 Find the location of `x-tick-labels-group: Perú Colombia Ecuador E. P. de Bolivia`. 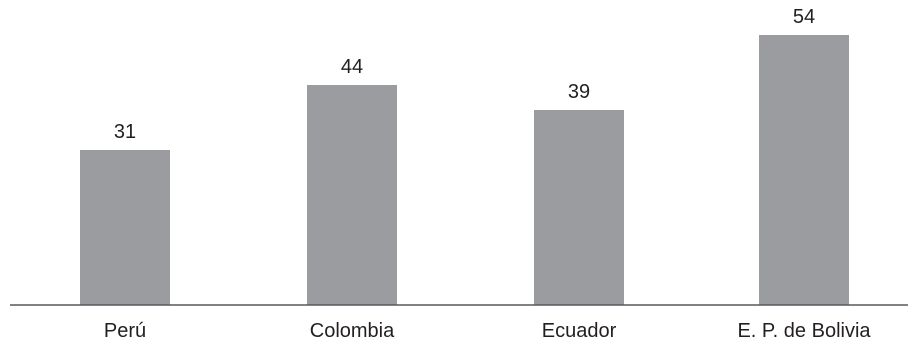

x-tick-labels-group: Perú Colombia Ecuador E. P. de Bolivia is located at coordinates (488, 331).